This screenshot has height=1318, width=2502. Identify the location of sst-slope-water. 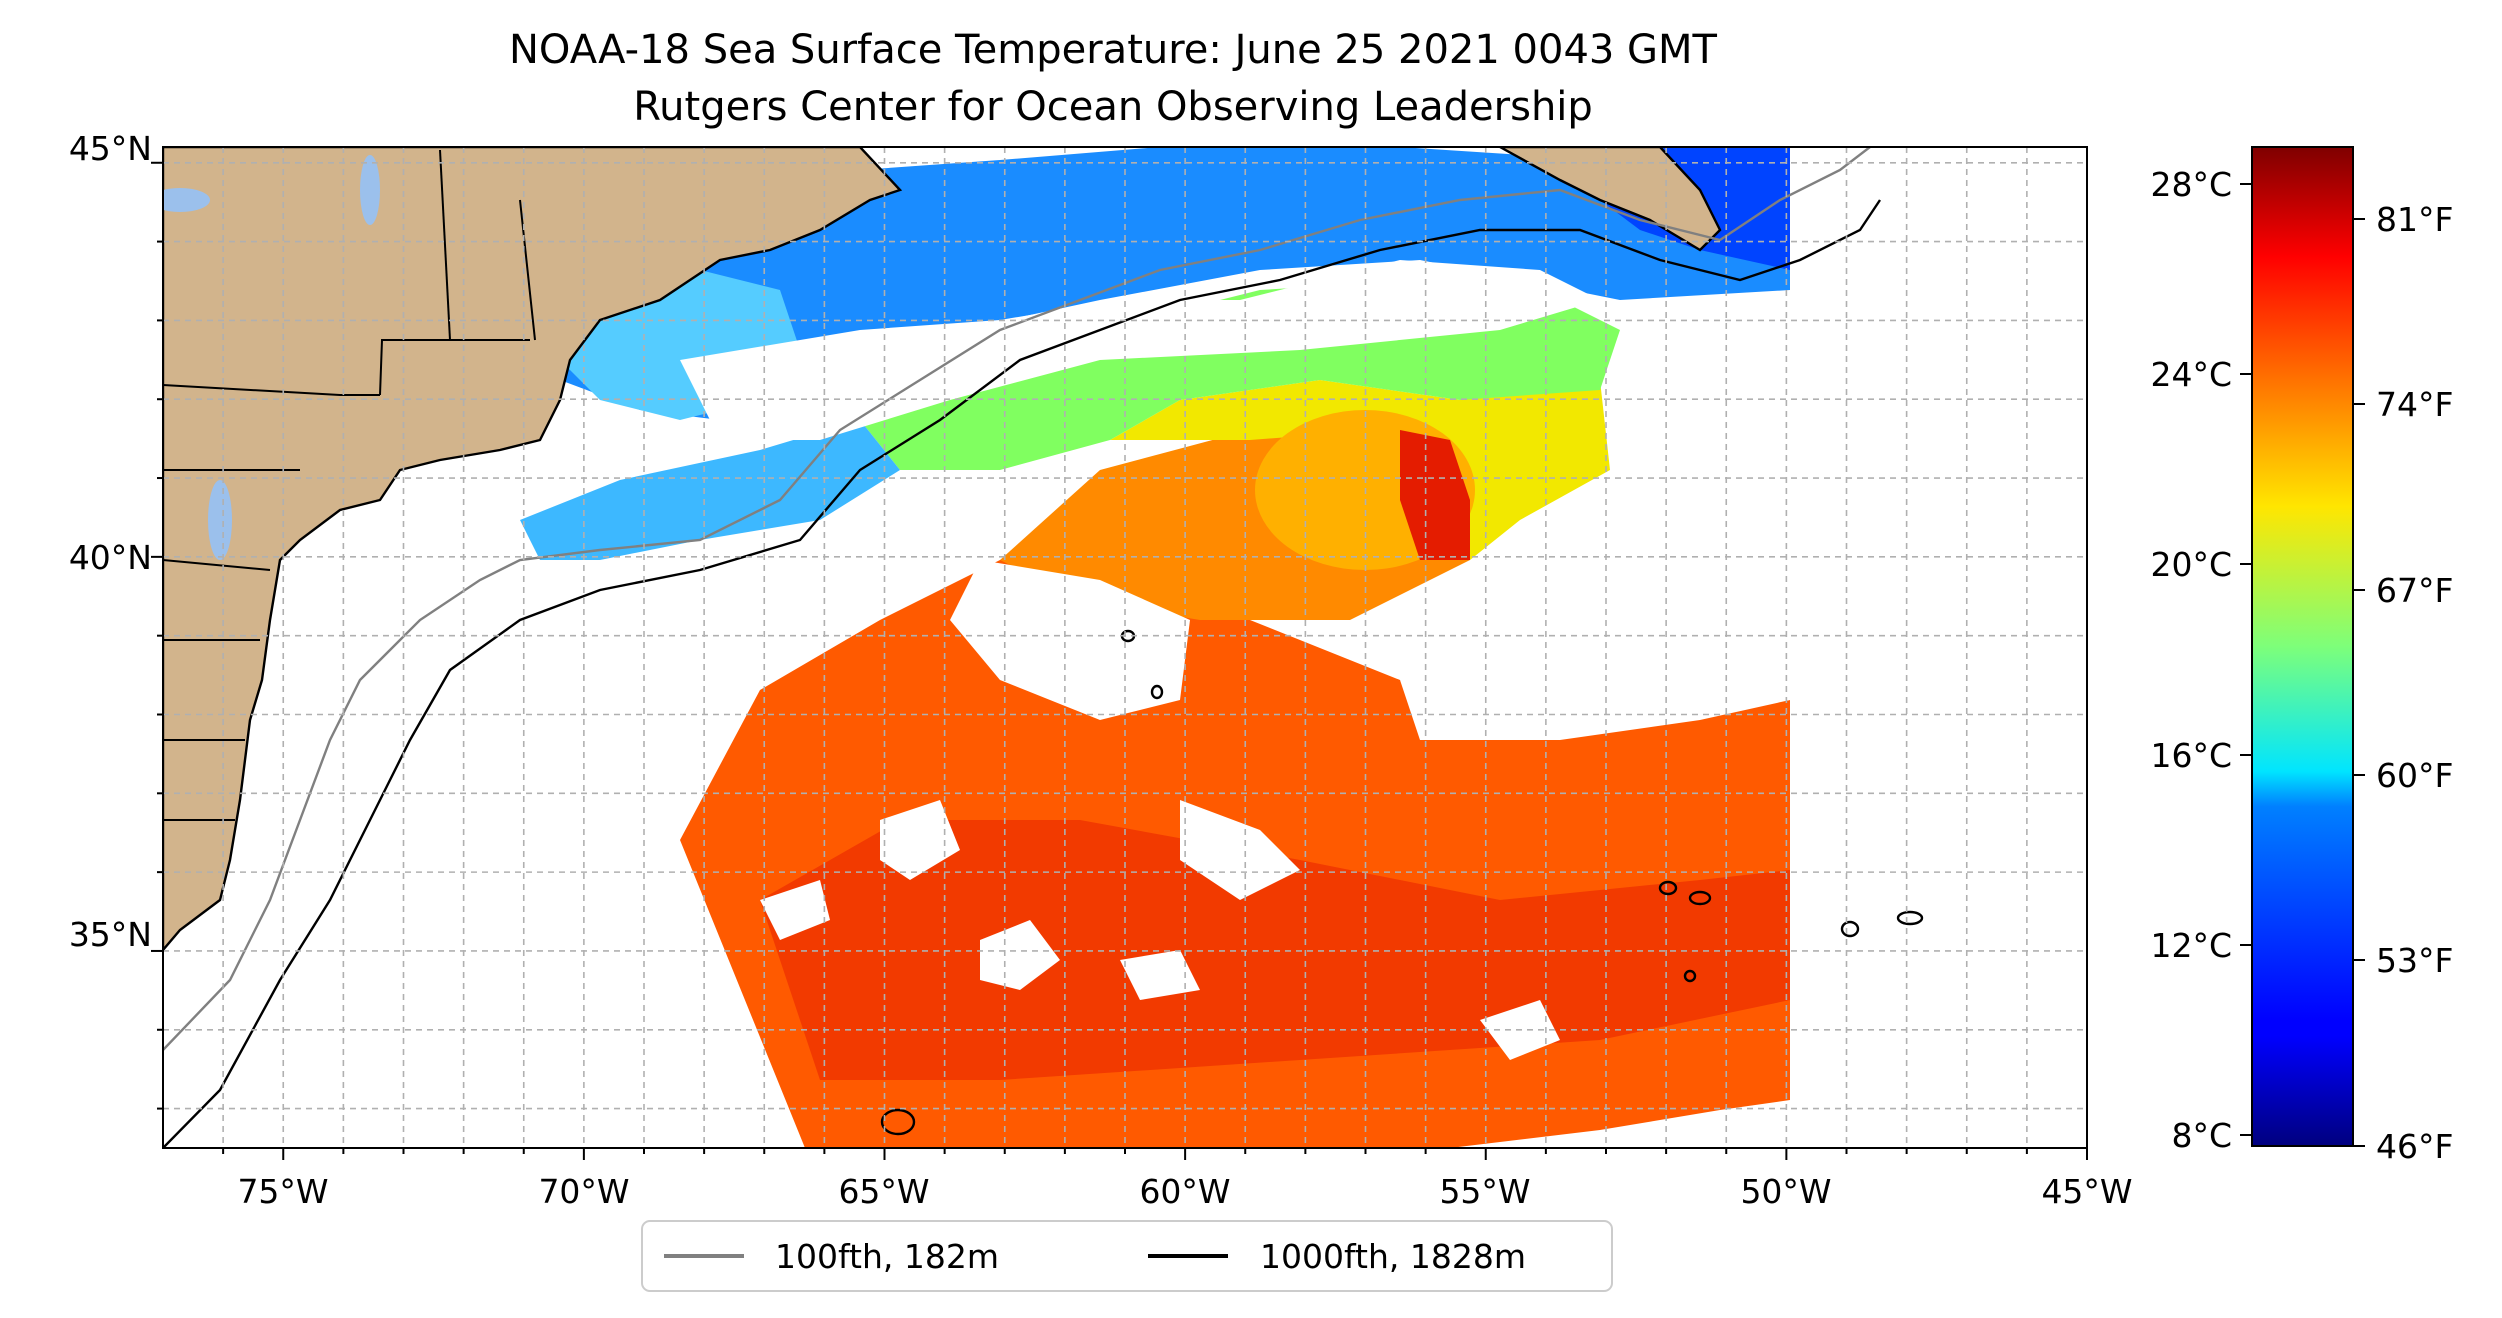
(710, 490).